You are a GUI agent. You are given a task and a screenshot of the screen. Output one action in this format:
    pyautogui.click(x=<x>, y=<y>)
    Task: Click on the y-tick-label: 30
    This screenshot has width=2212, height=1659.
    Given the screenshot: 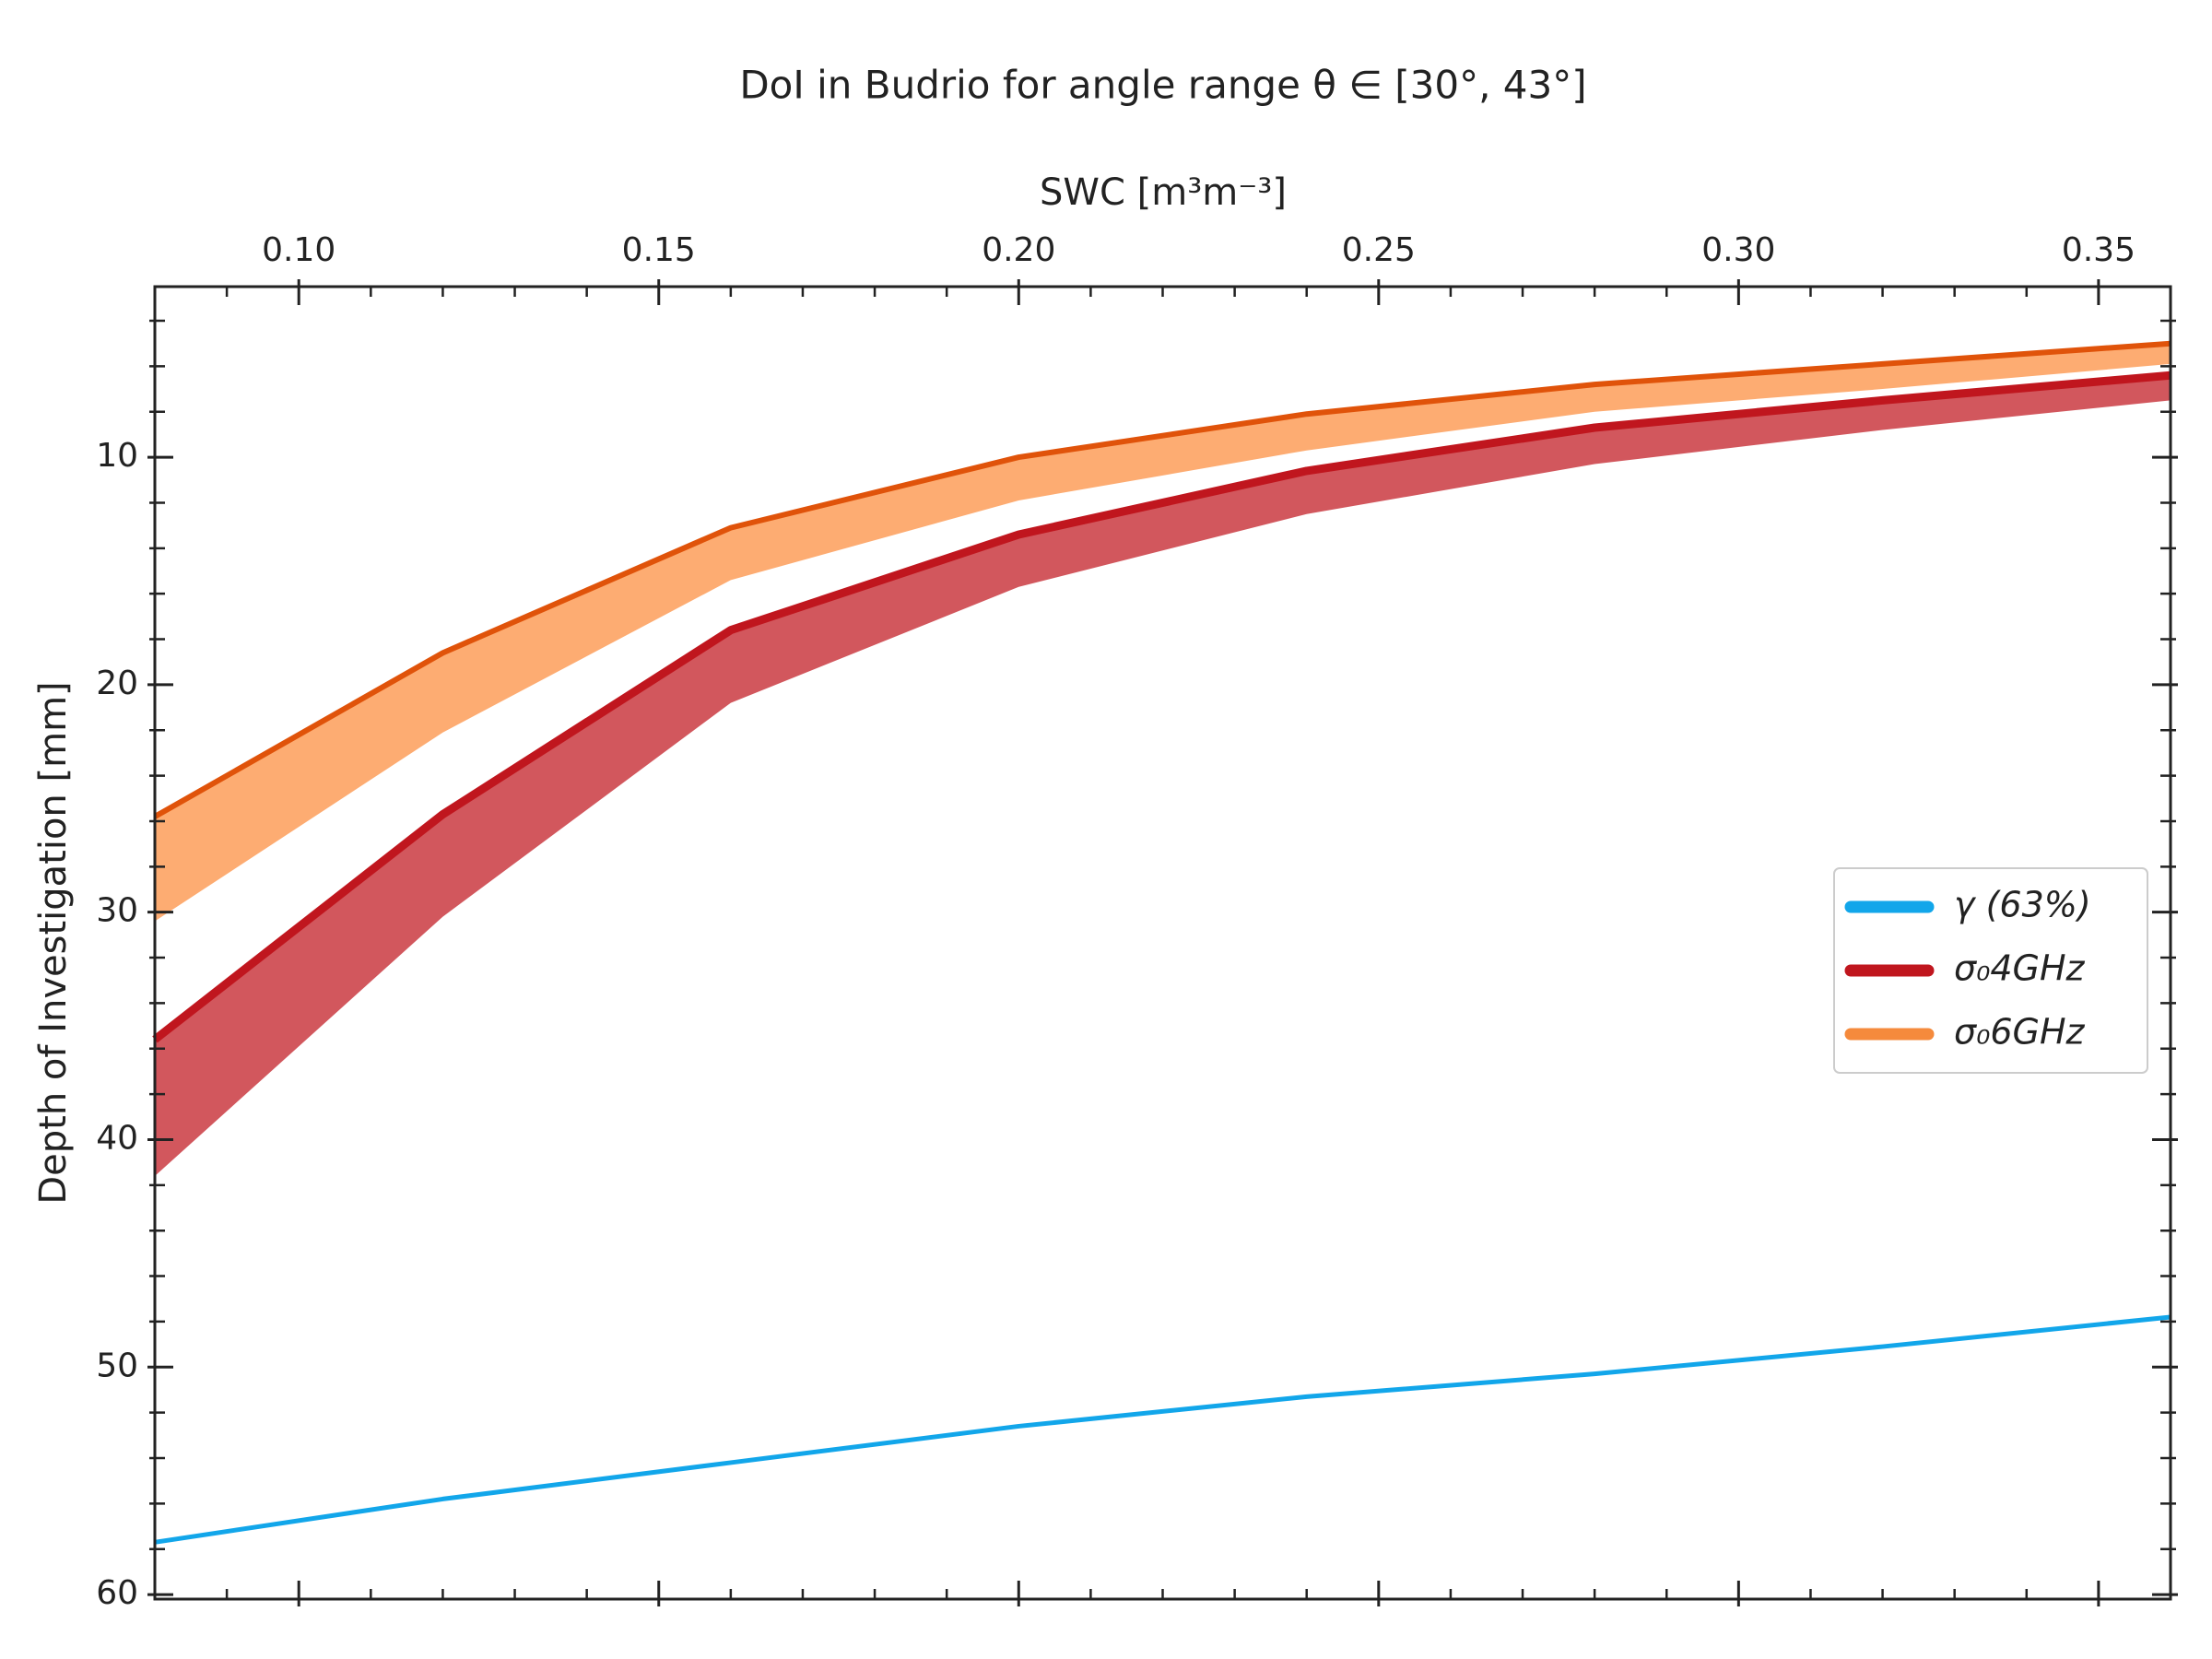 What is the action you would take?
    pyautogui.click(x=117, y=911)
    